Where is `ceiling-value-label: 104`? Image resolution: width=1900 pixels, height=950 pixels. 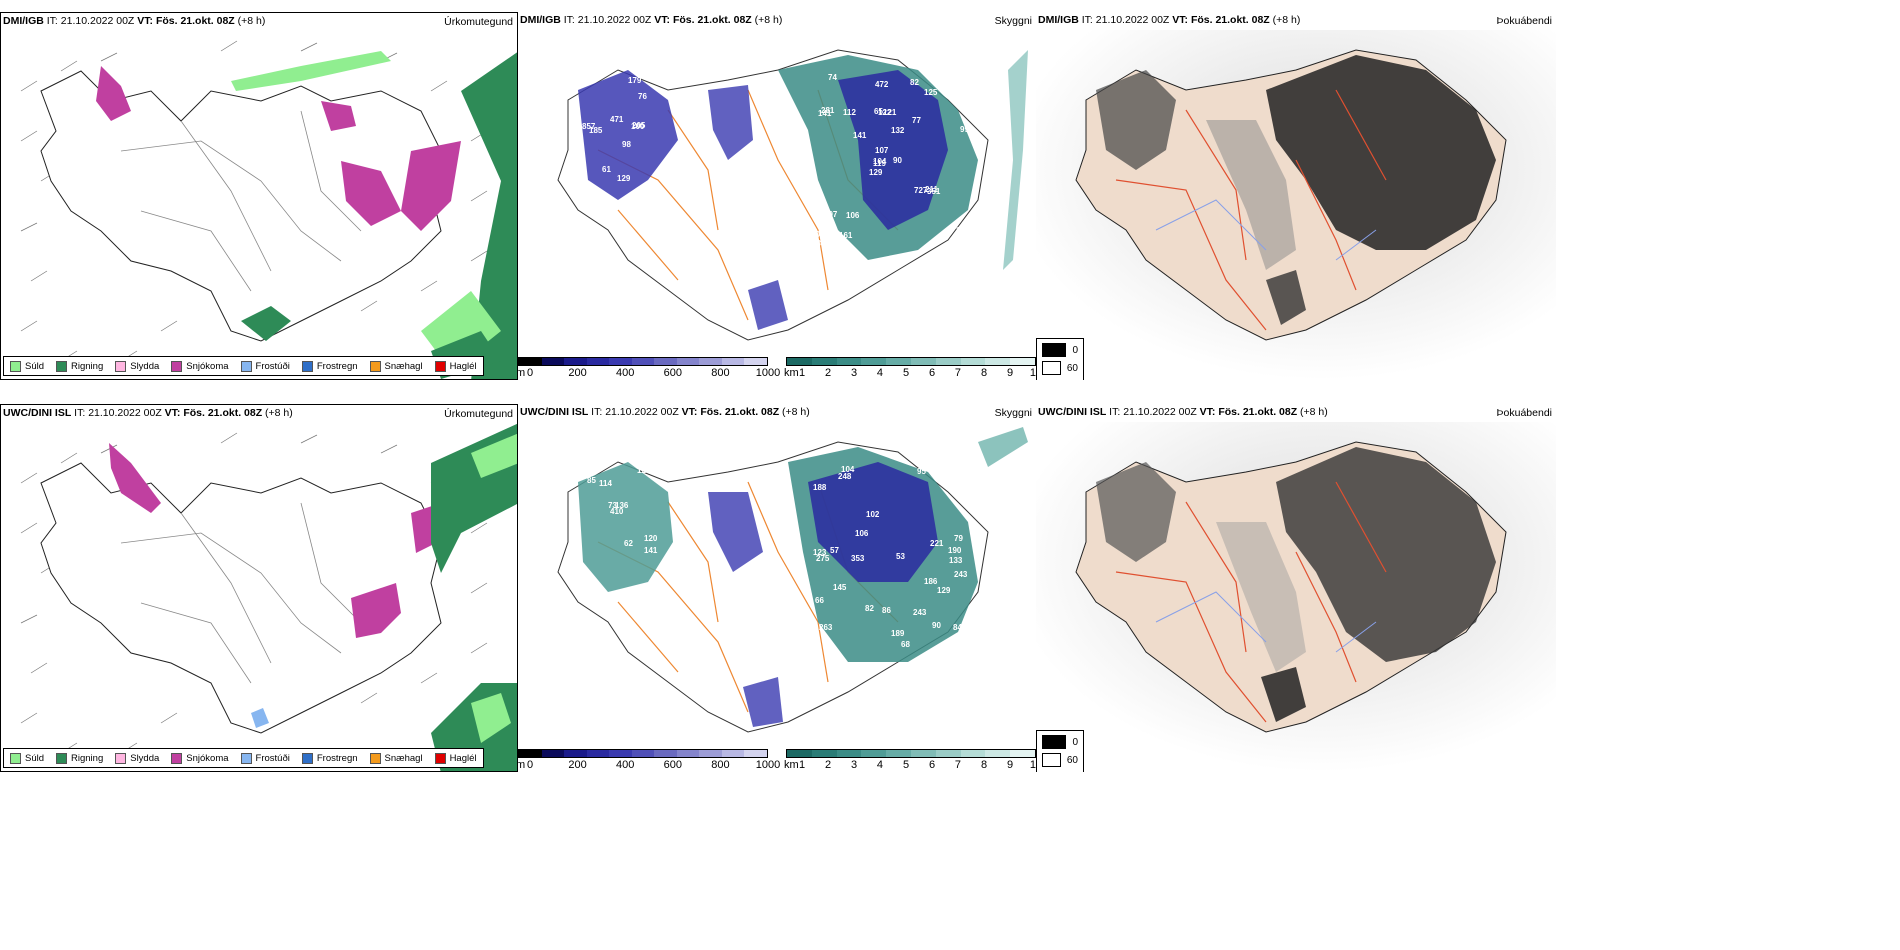
ceiling-value-label: 104 is located at coordinates (848, 469).